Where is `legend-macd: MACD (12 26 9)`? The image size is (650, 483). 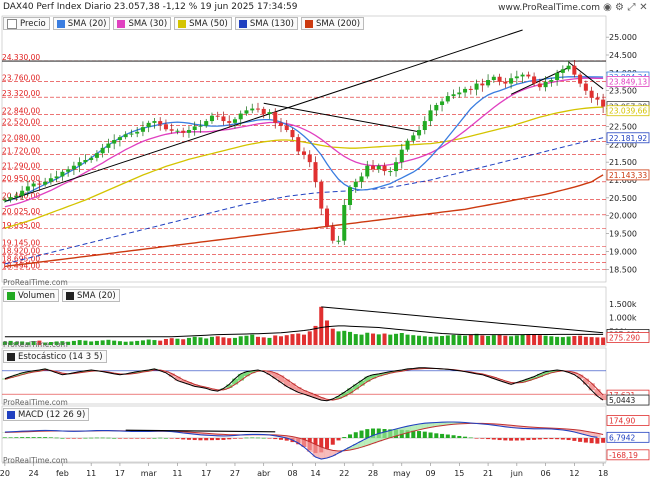 legend-macd: MACD (12 26 9) is located at coordinates (46, 414).